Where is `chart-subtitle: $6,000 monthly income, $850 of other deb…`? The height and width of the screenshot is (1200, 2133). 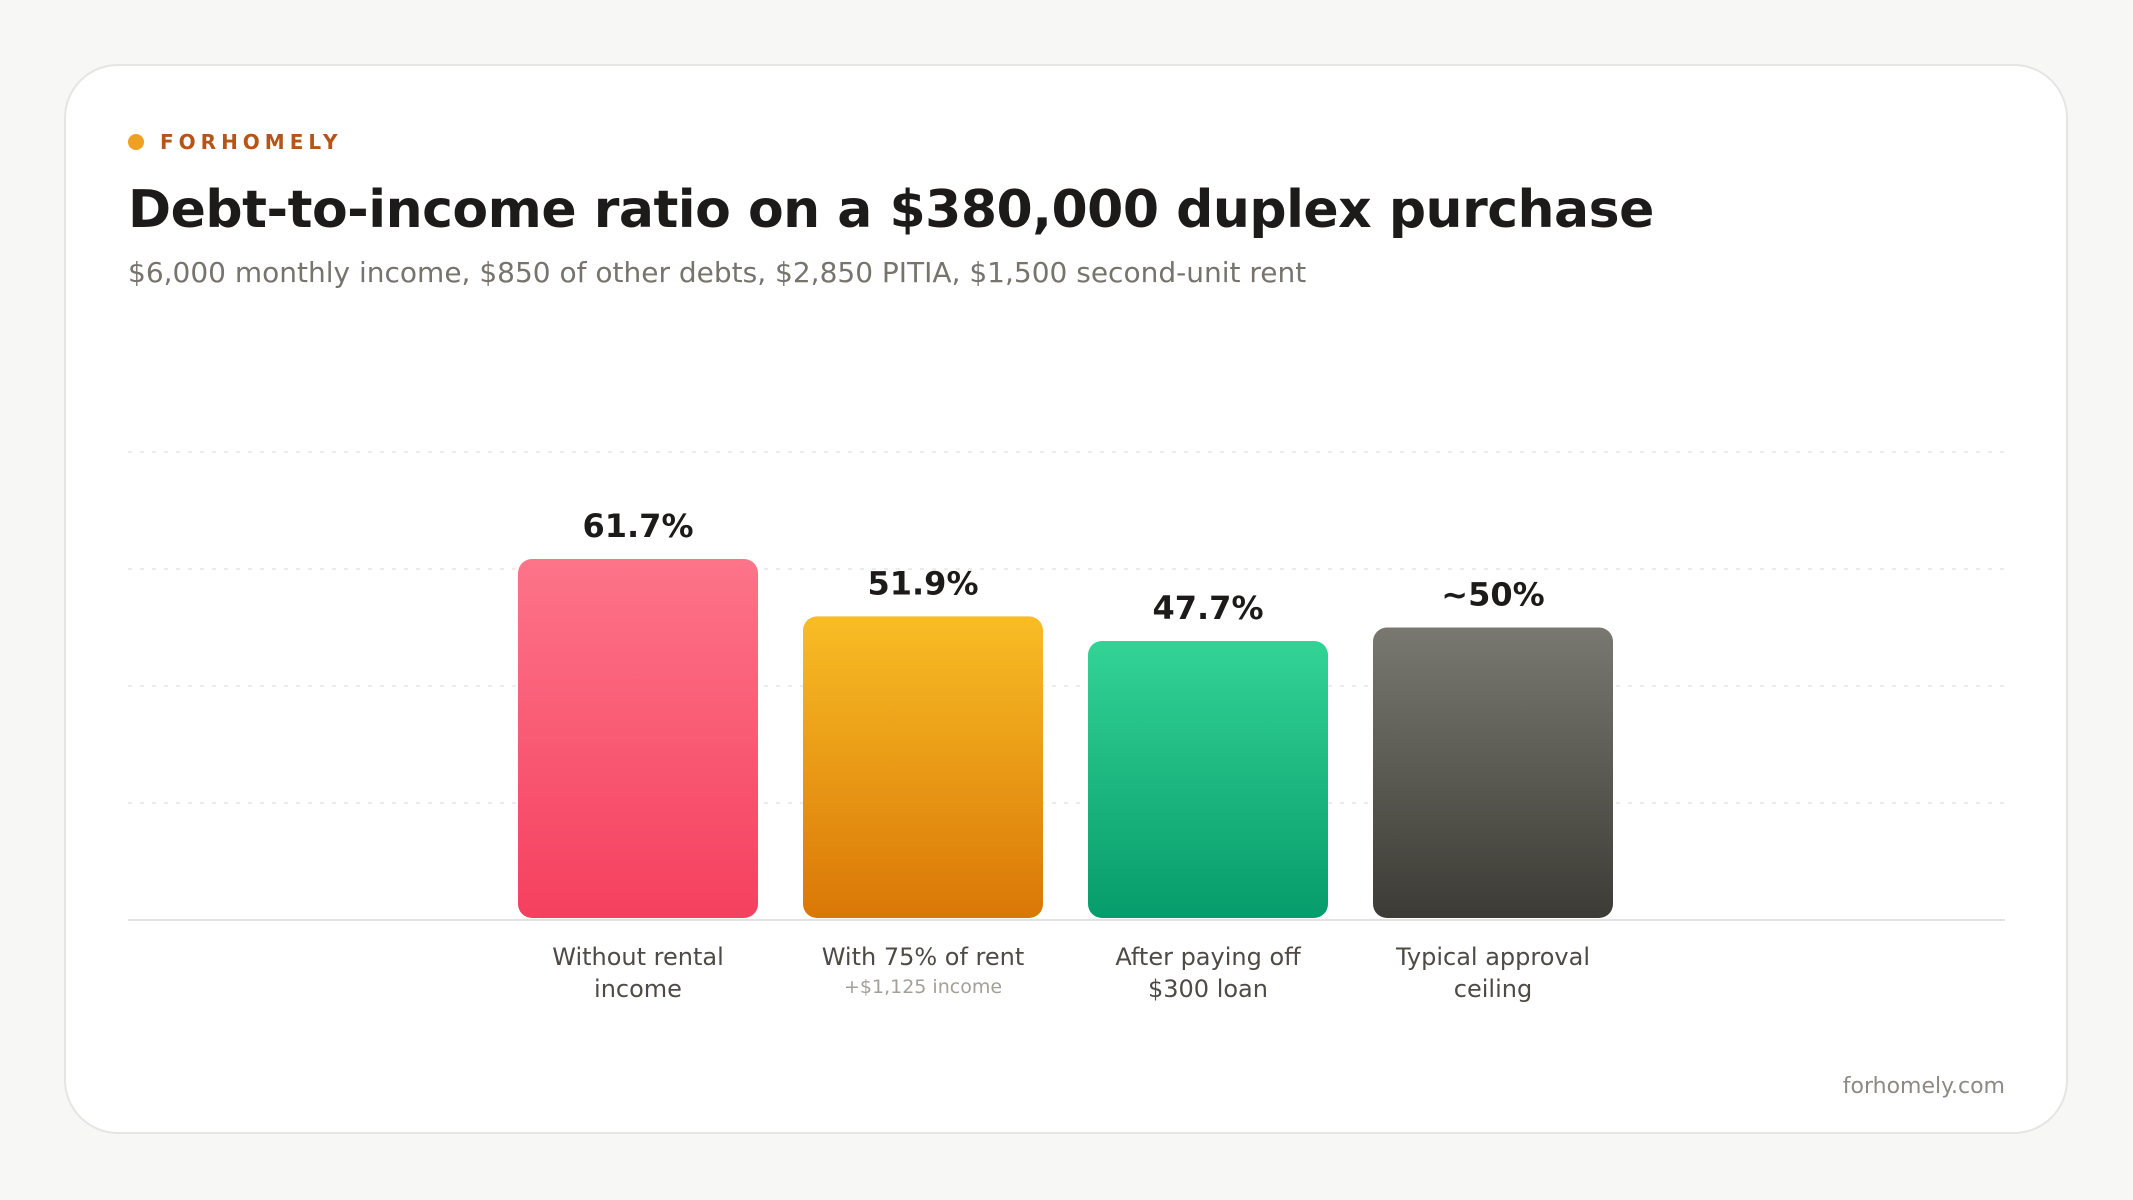 chart-subtitle: $6,000 monthly income, $850 of other deb… is located at coordinates (717, 272).